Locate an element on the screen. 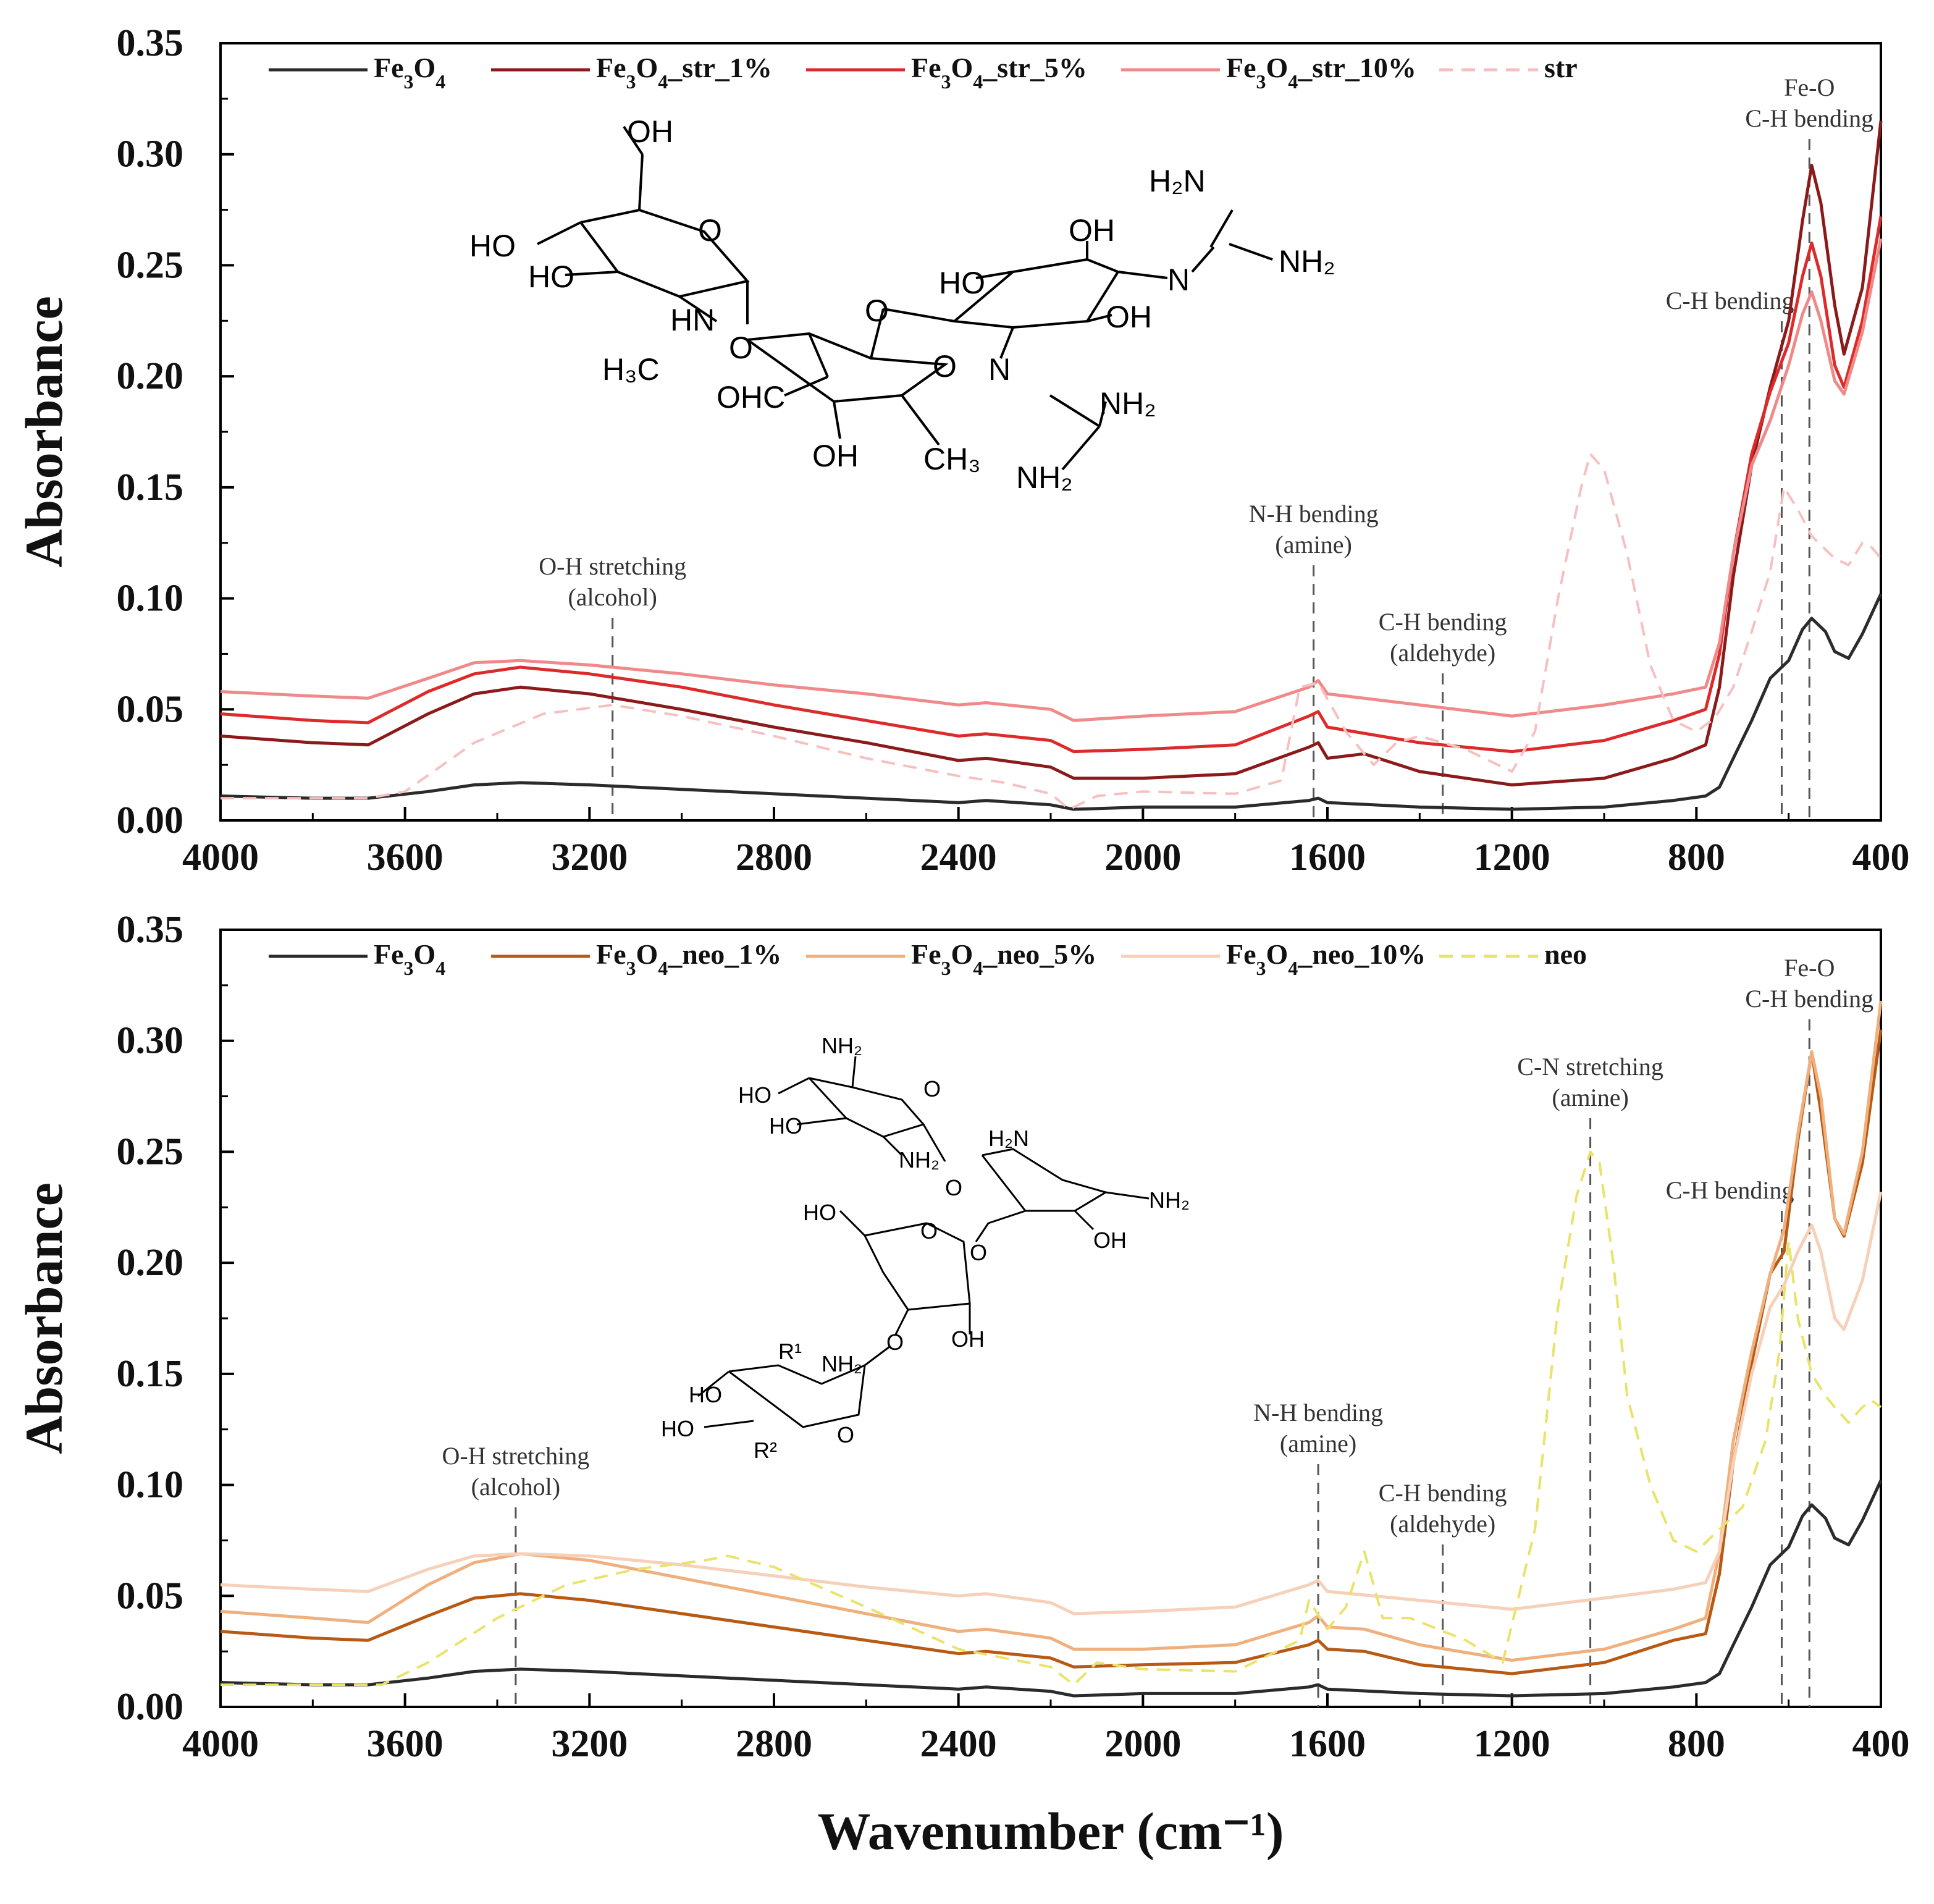 The width and height of the screenshot is (1934, 1904). y-tick-label: 0.20 is located at coordinates (150, 376).